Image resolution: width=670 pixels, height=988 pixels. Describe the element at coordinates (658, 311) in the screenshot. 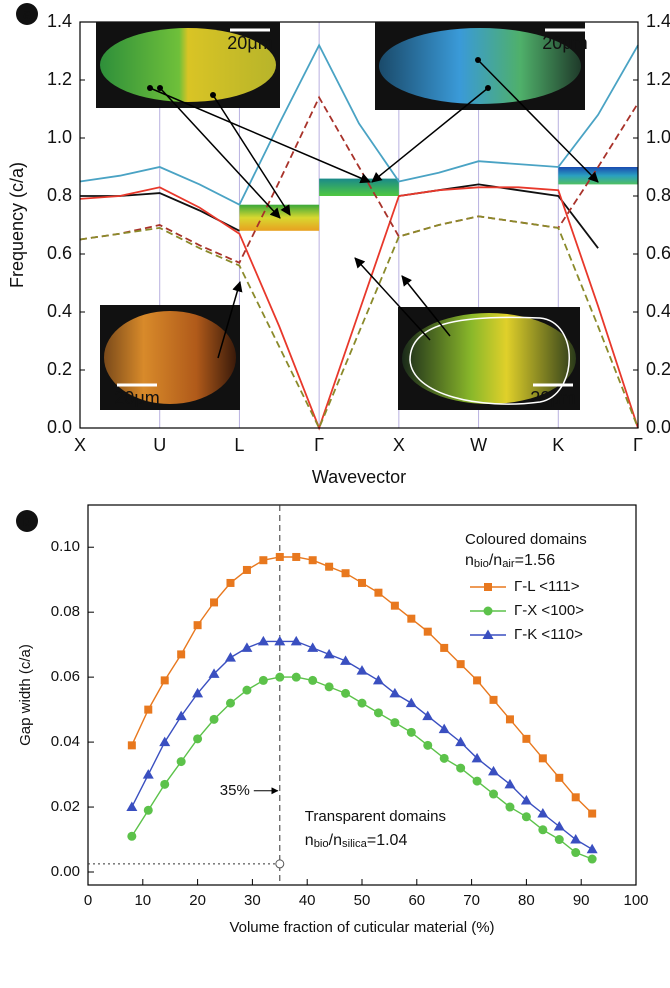

I see `y2-tick-label: 0.4` at that location.